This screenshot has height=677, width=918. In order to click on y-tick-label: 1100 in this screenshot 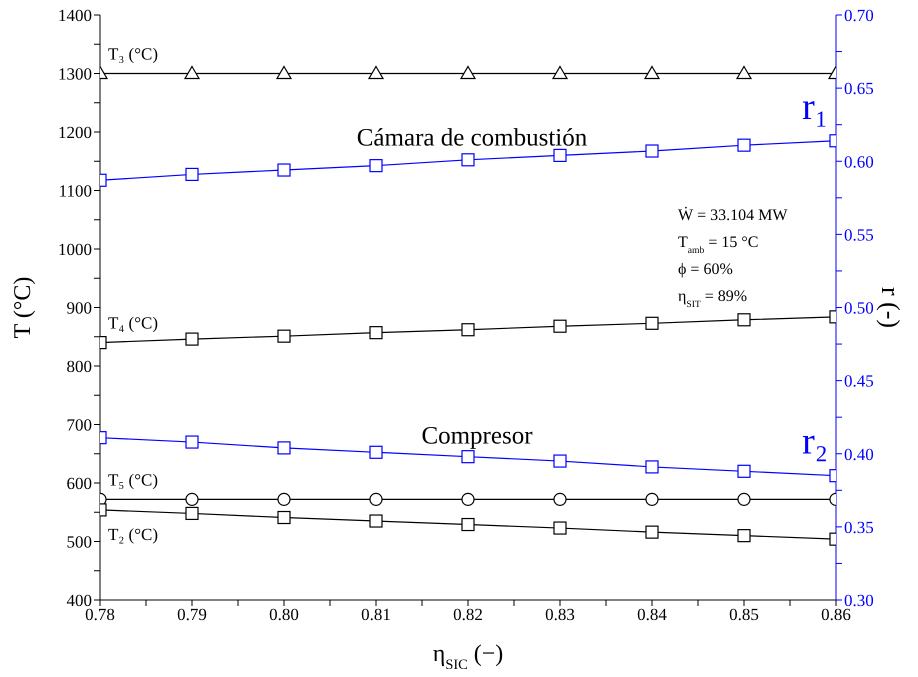, I will do `click(75, 191)`.